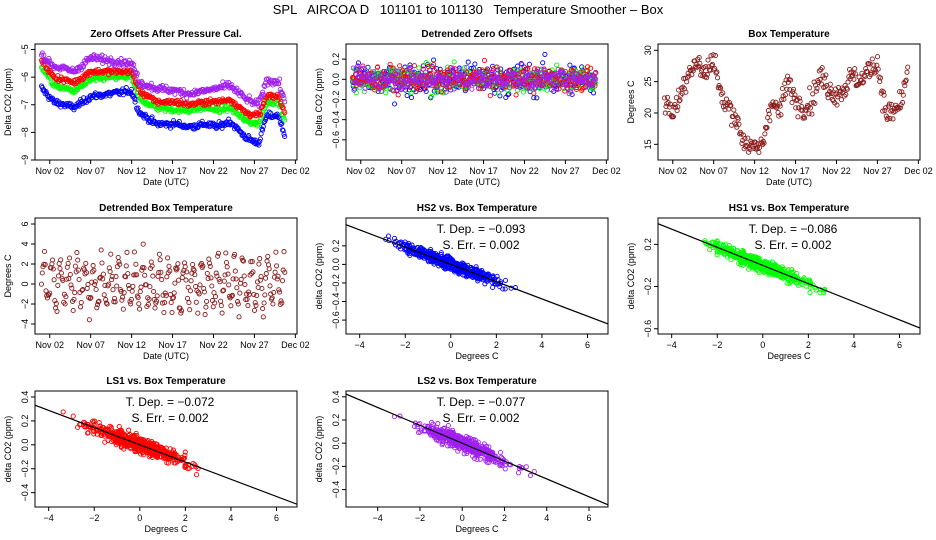 This screenshot has width=936, height=540. What do you see at coordinates (587, 345) in the screenshot?
I see `x-tick-label: 6` at bounding box center [587, 345].